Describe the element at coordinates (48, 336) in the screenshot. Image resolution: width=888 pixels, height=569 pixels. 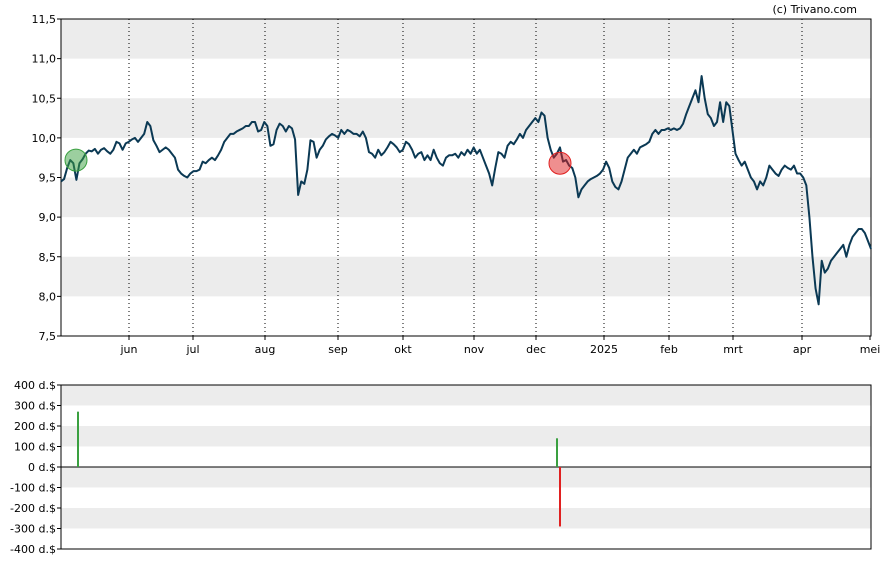
I see `y-tick-label: 7,5` at that location.